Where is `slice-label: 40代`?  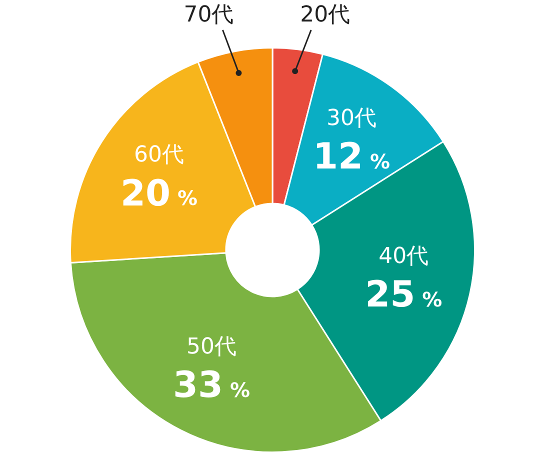 slice-label: 40代 is located at coordinates (403, 257).